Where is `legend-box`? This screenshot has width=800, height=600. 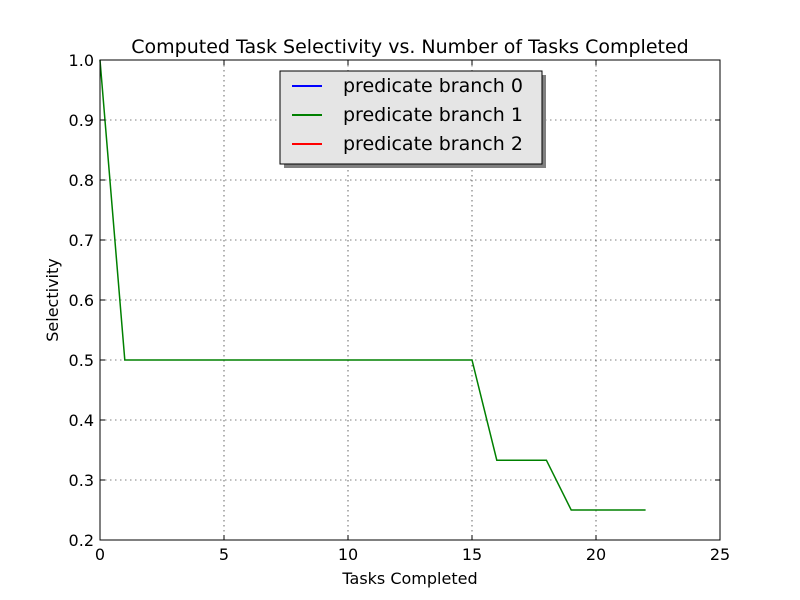 legend-box is located at coordinates (411, 117).